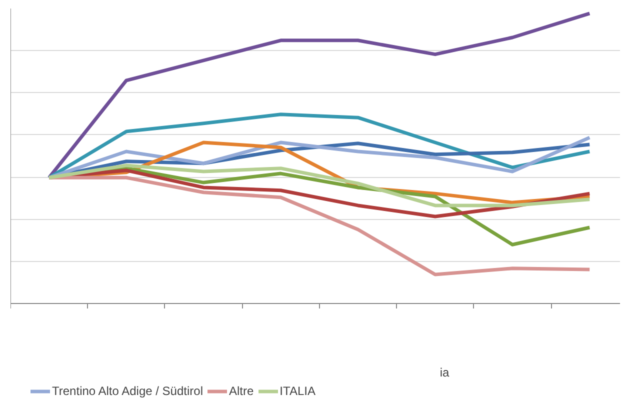 The image size is (621, 401). What do you see at coordinates (298, 391) in the screenshot?
I see `legend-label: ITALIA` at bounding box center [298, 391].